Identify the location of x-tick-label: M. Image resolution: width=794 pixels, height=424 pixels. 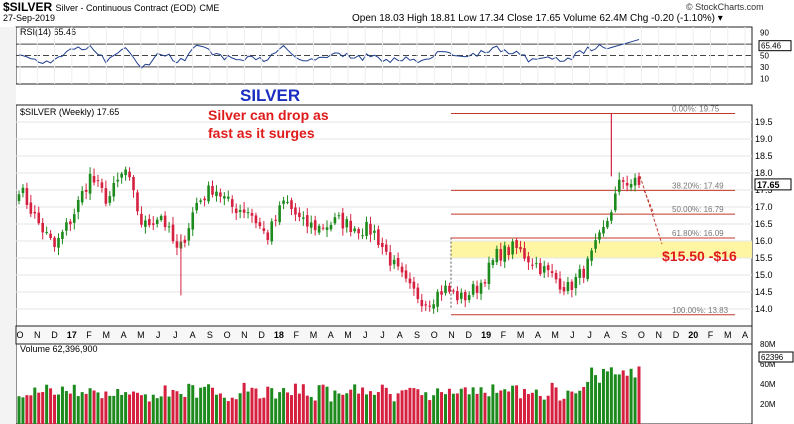
(521, 335).